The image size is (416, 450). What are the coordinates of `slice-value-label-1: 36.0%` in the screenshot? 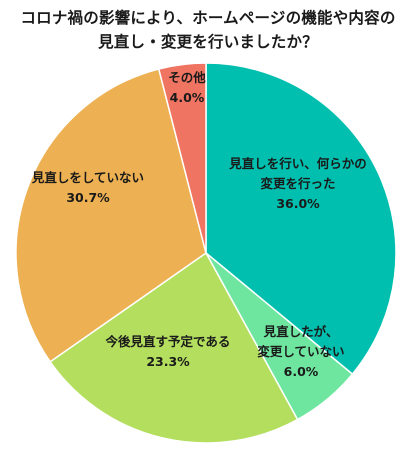 It's located at (298, 203).